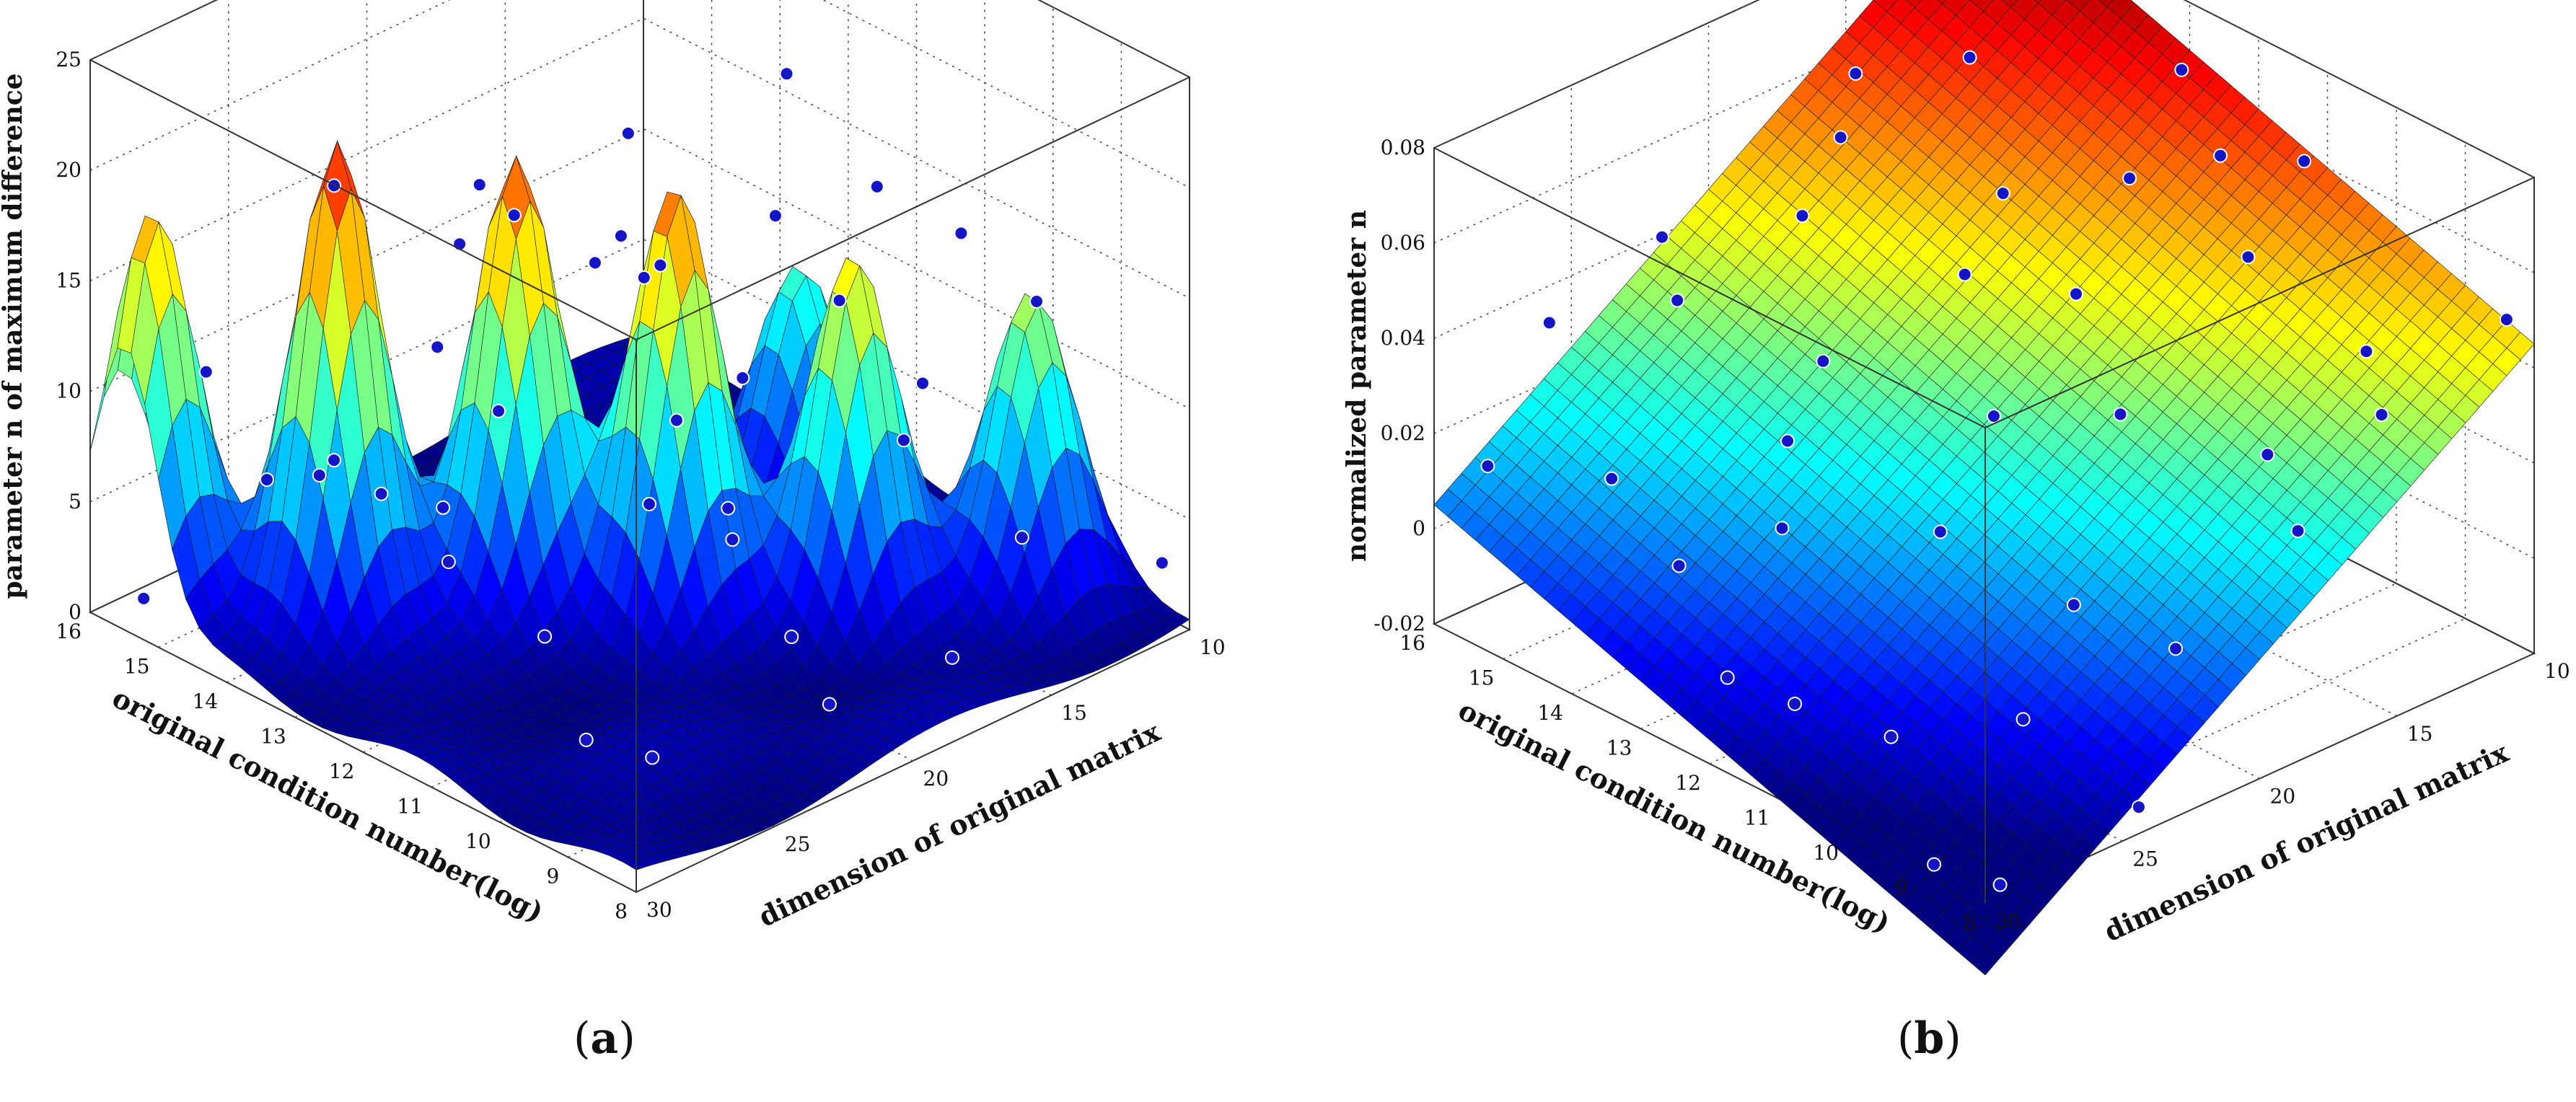 Image resolution: width=2576 pixels, height=1102 pixels. Describe the element at coordinates (1412, 643) in the screenshot. I see `x-tick-label: 16` at that location.